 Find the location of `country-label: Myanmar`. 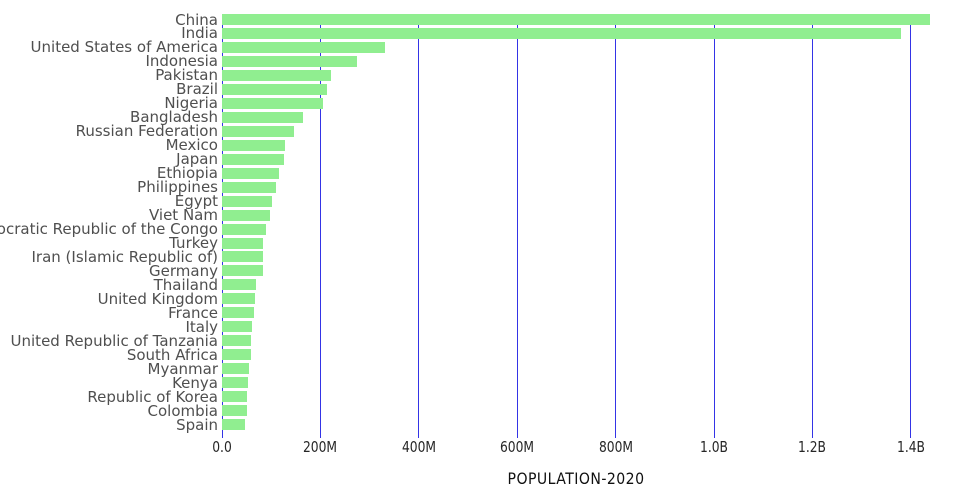

country-label: Myanmar is located at coordinates (183, 368).